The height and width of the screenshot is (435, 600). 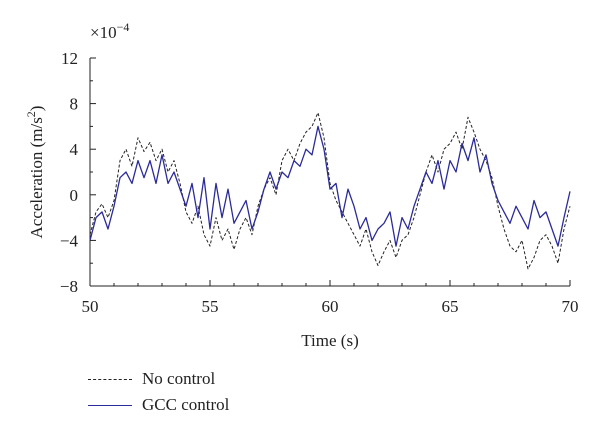 I want to click on y-tick-label: 0, so click(x=74, y=195).